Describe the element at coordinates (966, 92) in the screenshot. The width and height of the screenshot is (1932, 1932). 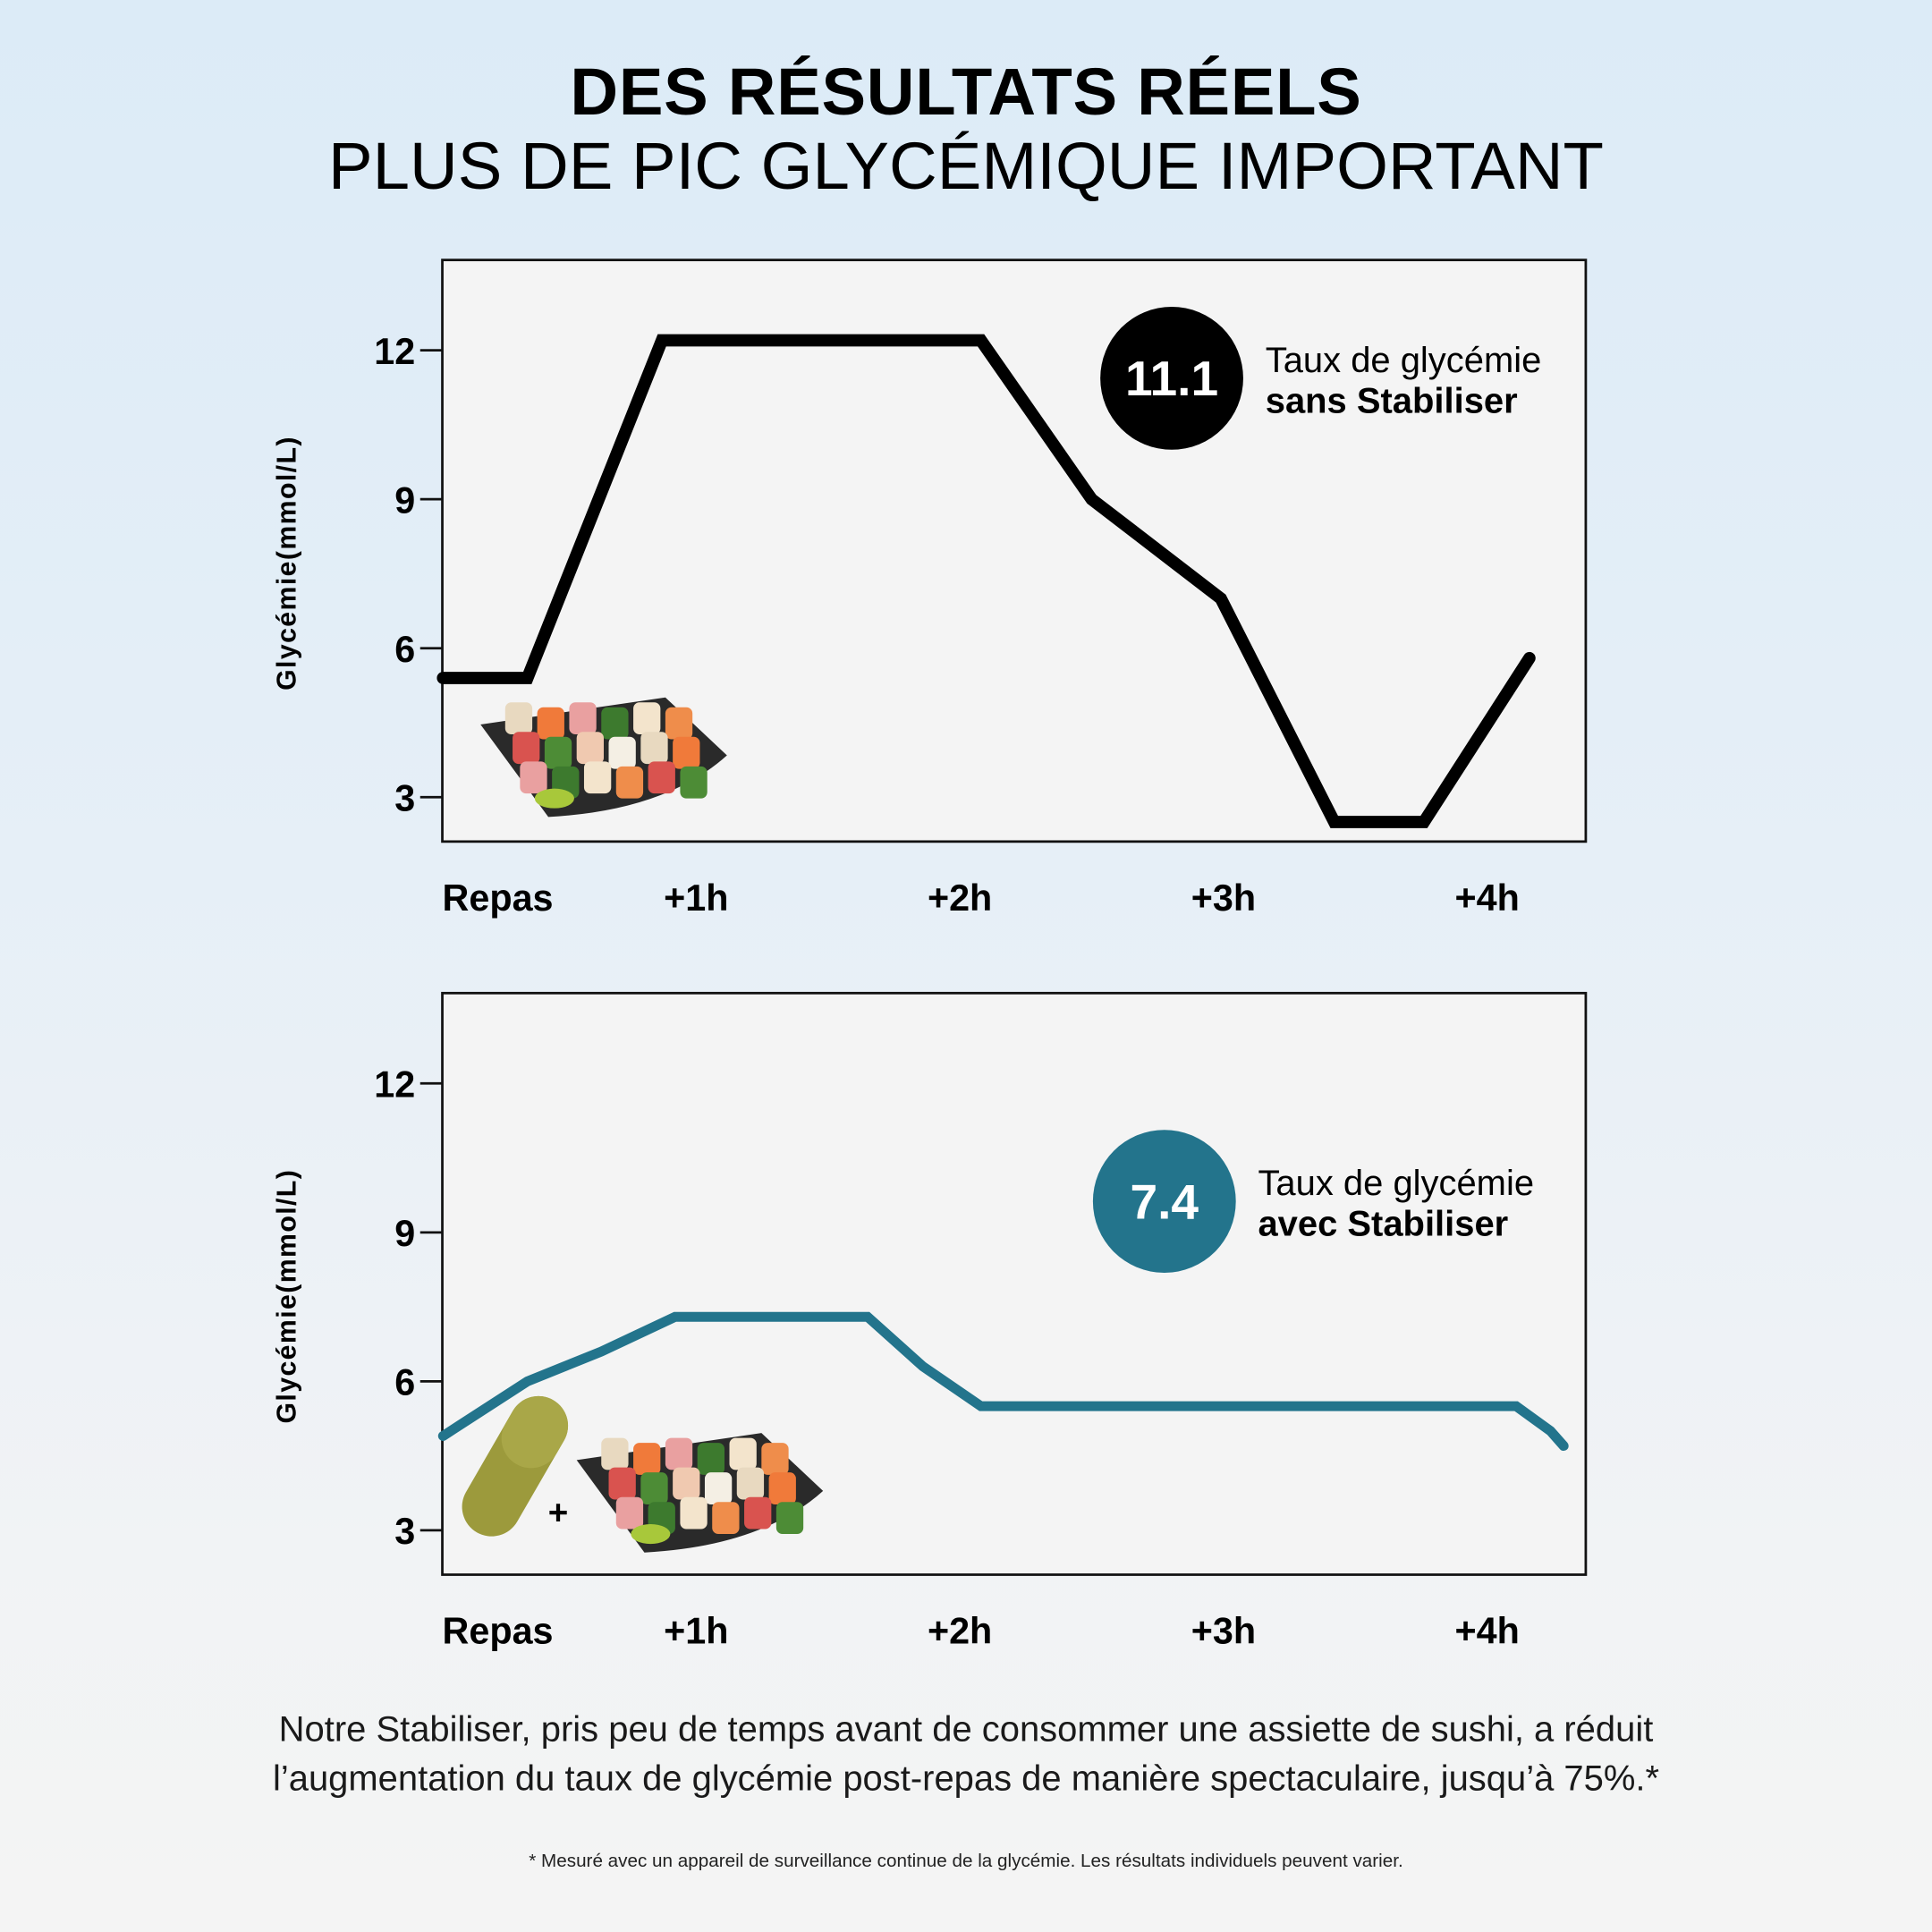
I see `title-line1: DES RÉSULTATS RÉELS` at that location.